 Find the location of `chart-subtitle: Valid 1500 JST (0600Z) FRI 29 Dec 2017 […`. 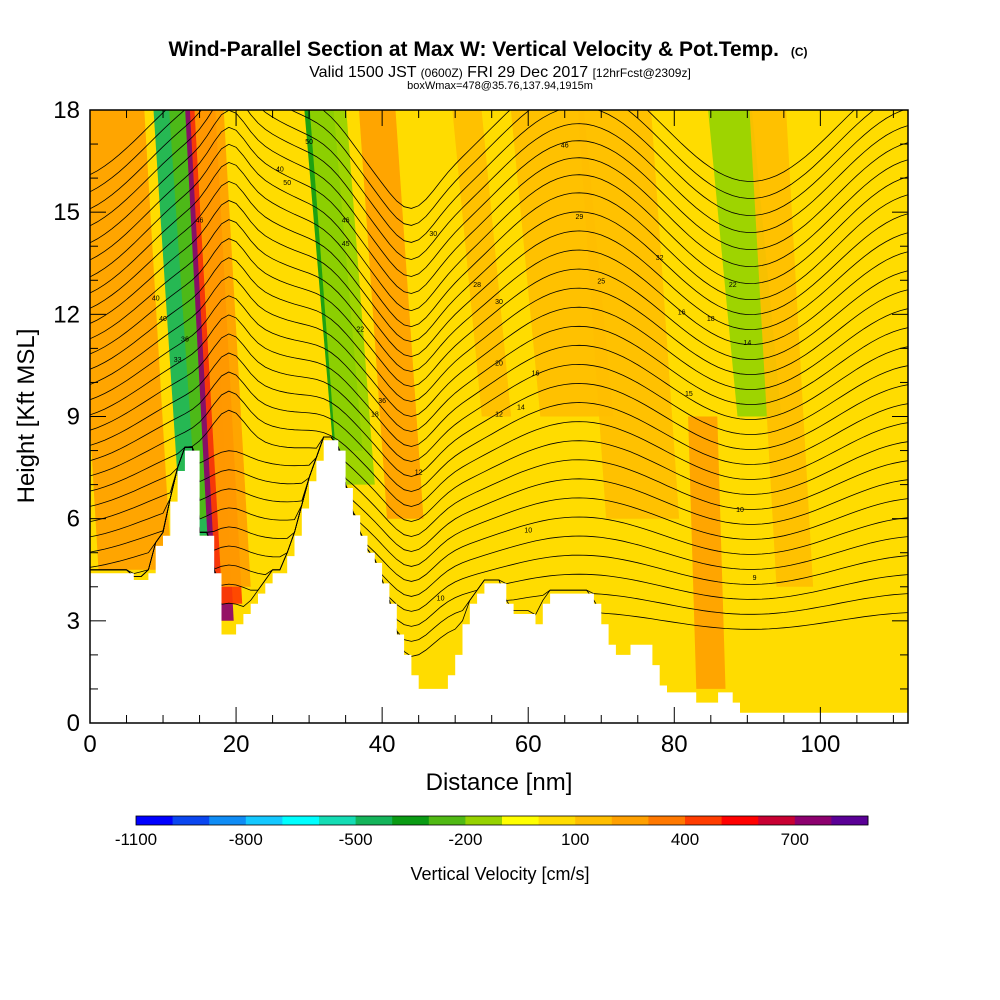

chart-subtitle: Valid 1500 JST (0600Z) FRI 29 Dec 2017 [… is located at coordinates (500, 72).